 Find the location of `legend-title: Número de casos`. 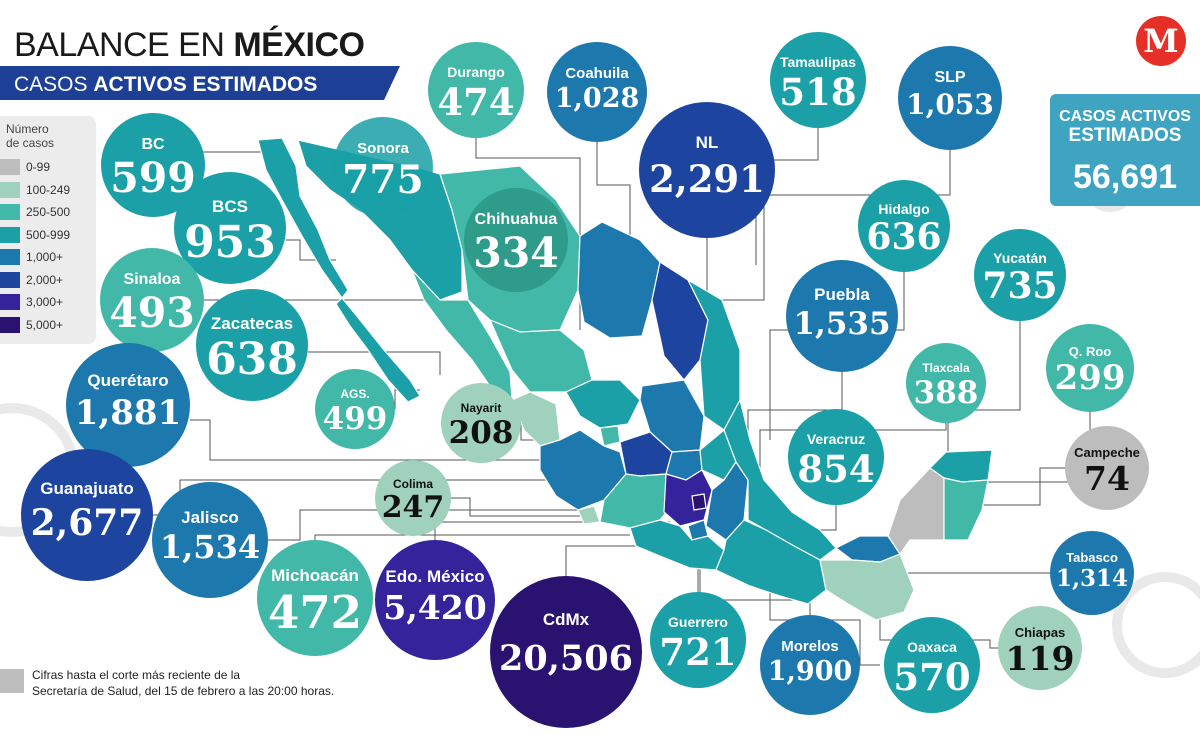

legend-title: Número de casos is located at coordinates (30, 136).